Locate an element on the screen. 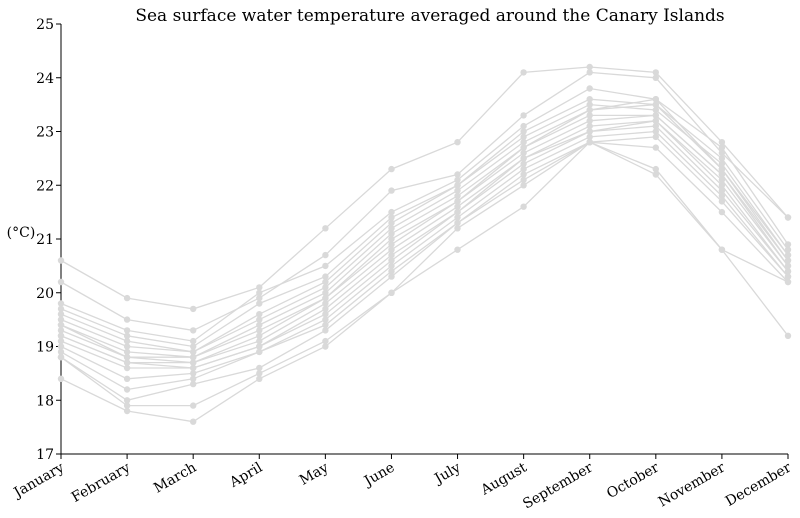  y-tick-label: 24 is located at coordinates (45, 79).